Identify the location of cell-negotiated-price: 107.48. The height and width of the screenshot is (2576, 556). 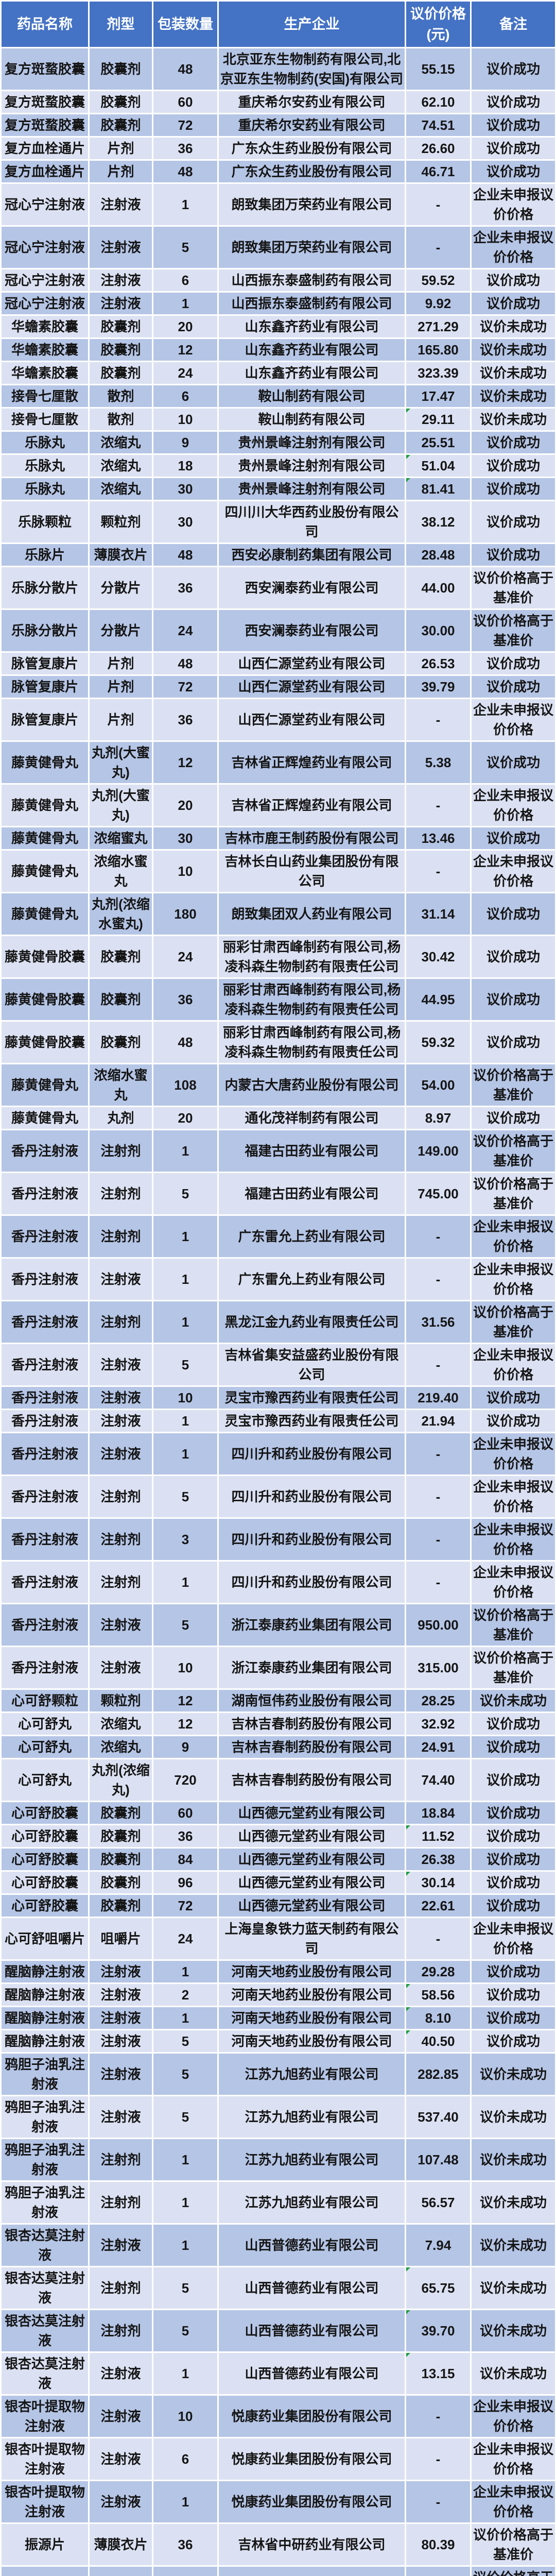
(438, 2159).